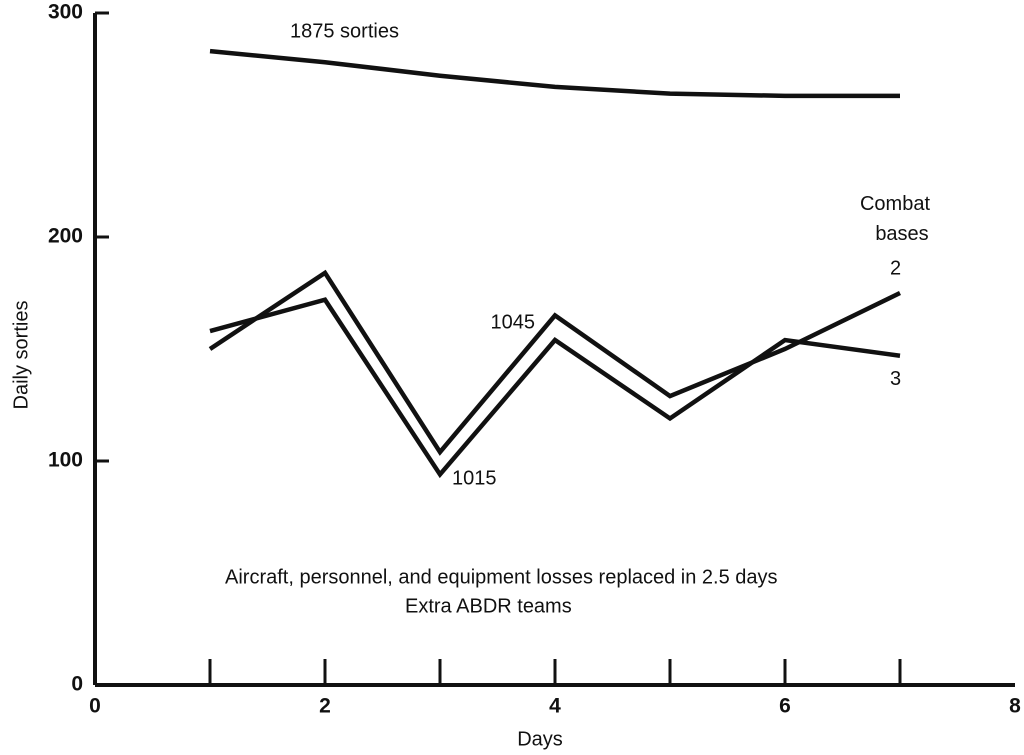 The width and height of the screenshot is (1024, 755). What do you see at coordinates (325, 706) in the screenshot?
I see `x-tick-label: 2` at bounding box center [325, 706].